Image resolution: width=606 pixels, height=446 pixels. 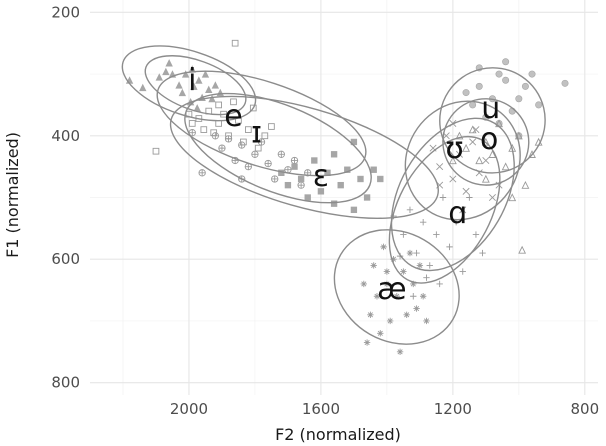 What do you see at coordinates (12, 195) in the screenshot?
I see `y-axis-title: F1 (normalized)` at bounding box center [12, 195].